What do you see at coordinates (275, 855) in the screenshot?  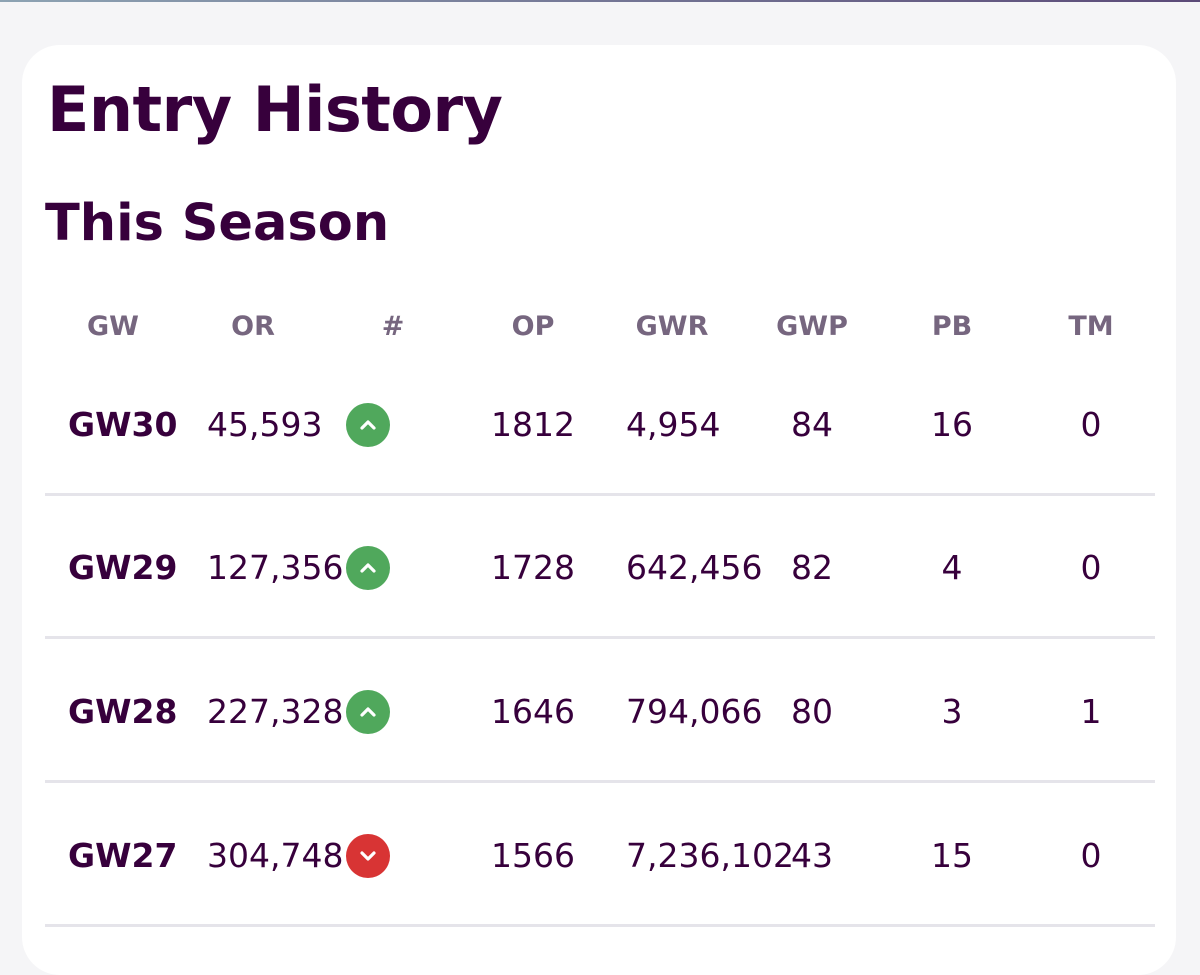 I see `overall-rank-cell: 304,748` at bounding box center [275, 855].